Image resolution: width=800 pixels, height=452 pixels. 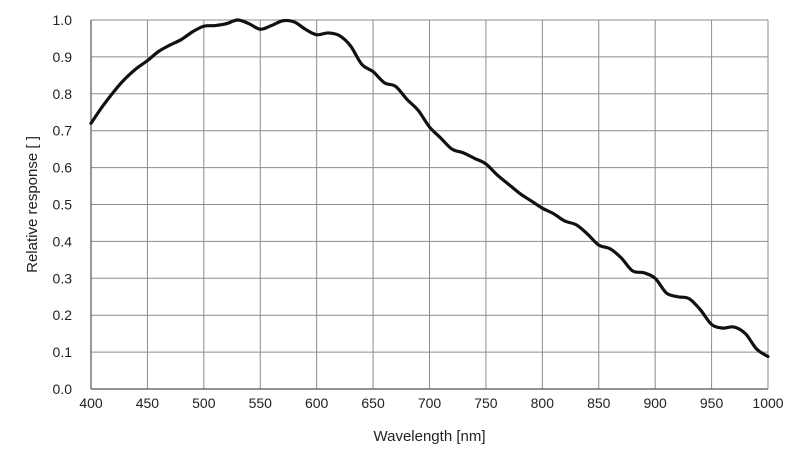 What do you see at coordinates (599, 403) in the screenshot?
I see `x-tick-label: 850` at bounding box center [599, 403].